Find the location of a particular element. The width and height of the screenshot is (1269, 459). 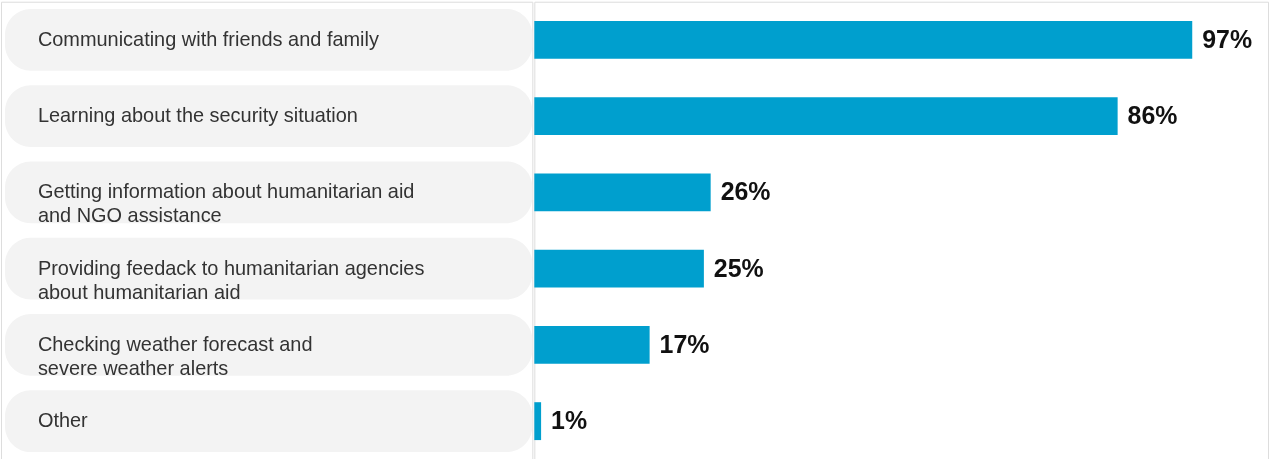

y-tick-label: Getting information about humanitarian aid and NGO assistance is located at coordinates (226, 203).